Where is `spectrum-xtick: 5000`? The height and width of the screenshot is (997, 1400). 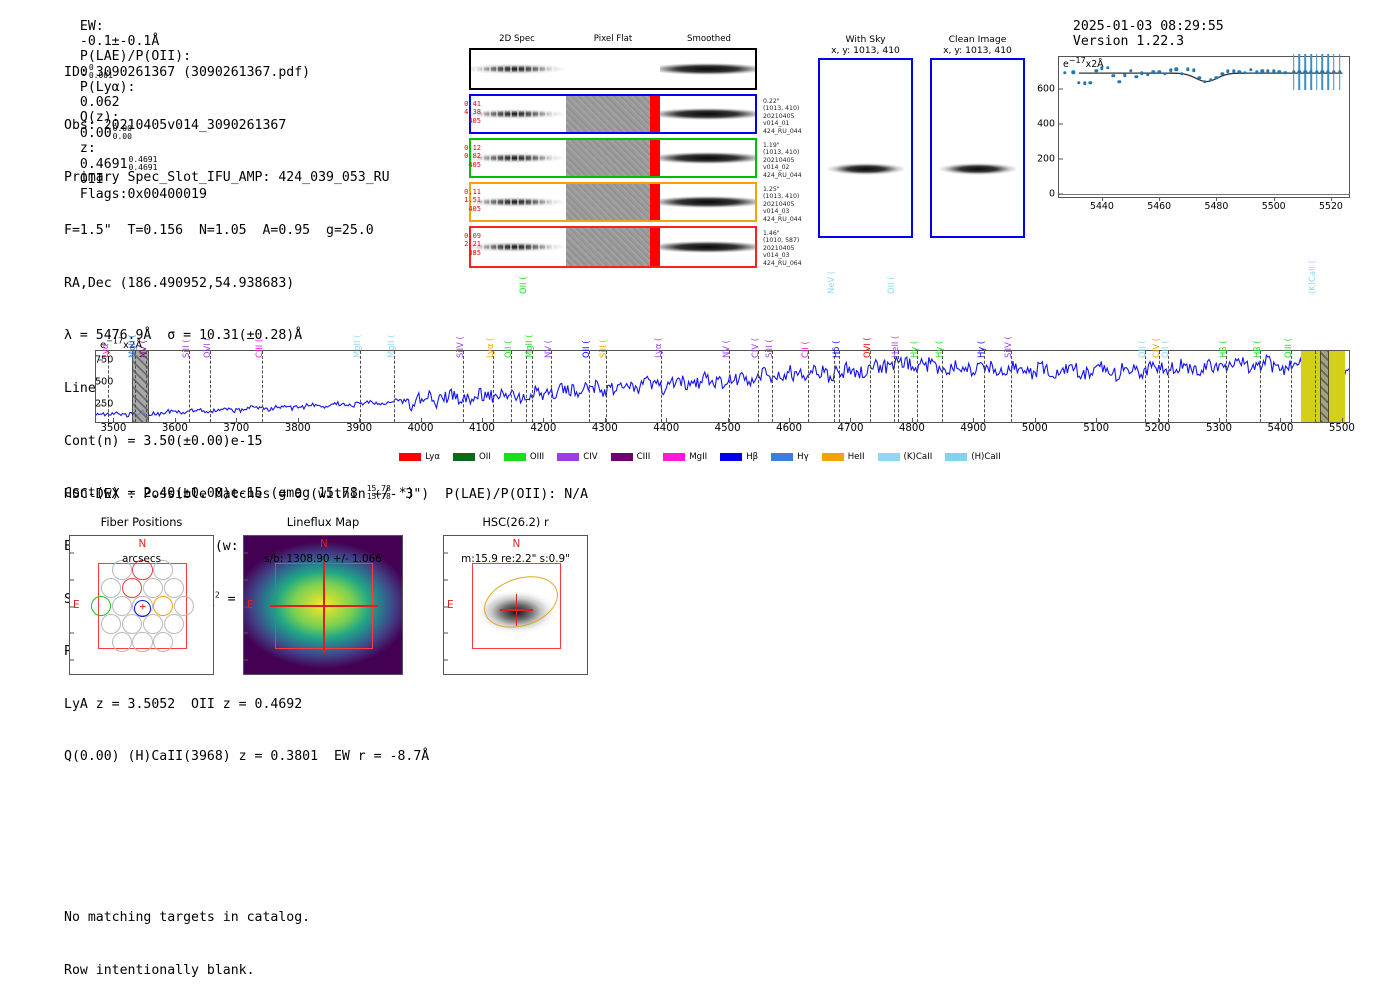
spectrum-xtick: 5000 is located at coordinates (1034, 426).